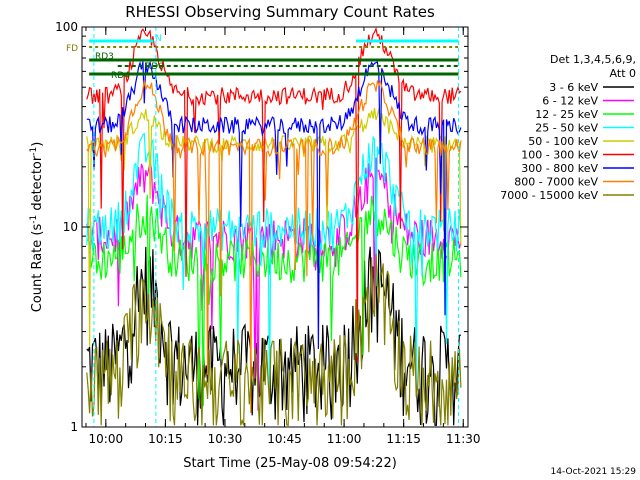 This screenshot has height=480, width=640. I want to click on y-tick-label-2: 100, so click(66, 27).